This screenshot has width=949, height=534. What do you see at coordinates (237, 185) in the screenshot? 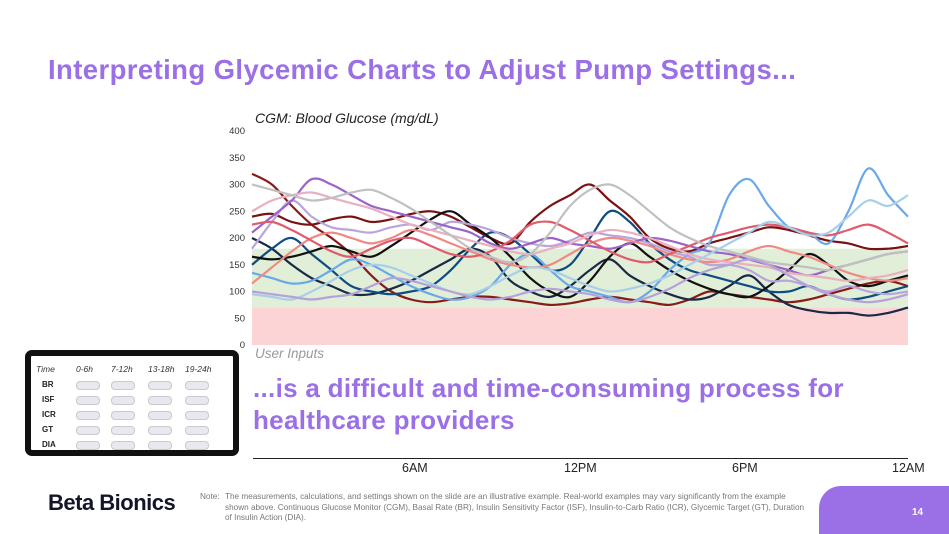
I see `y-tick-label: 300` at bounding box center [237, 185].